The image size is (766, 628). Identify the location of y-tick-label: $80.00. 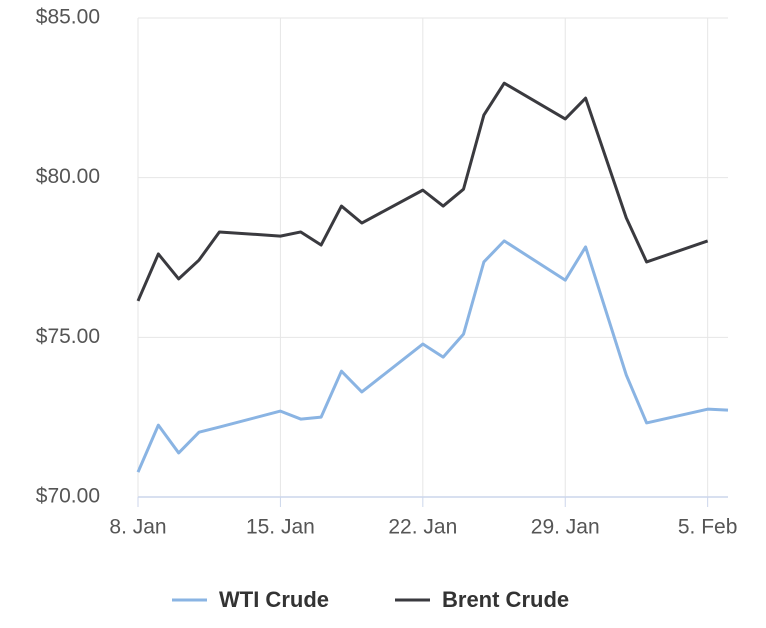
(68, 176).